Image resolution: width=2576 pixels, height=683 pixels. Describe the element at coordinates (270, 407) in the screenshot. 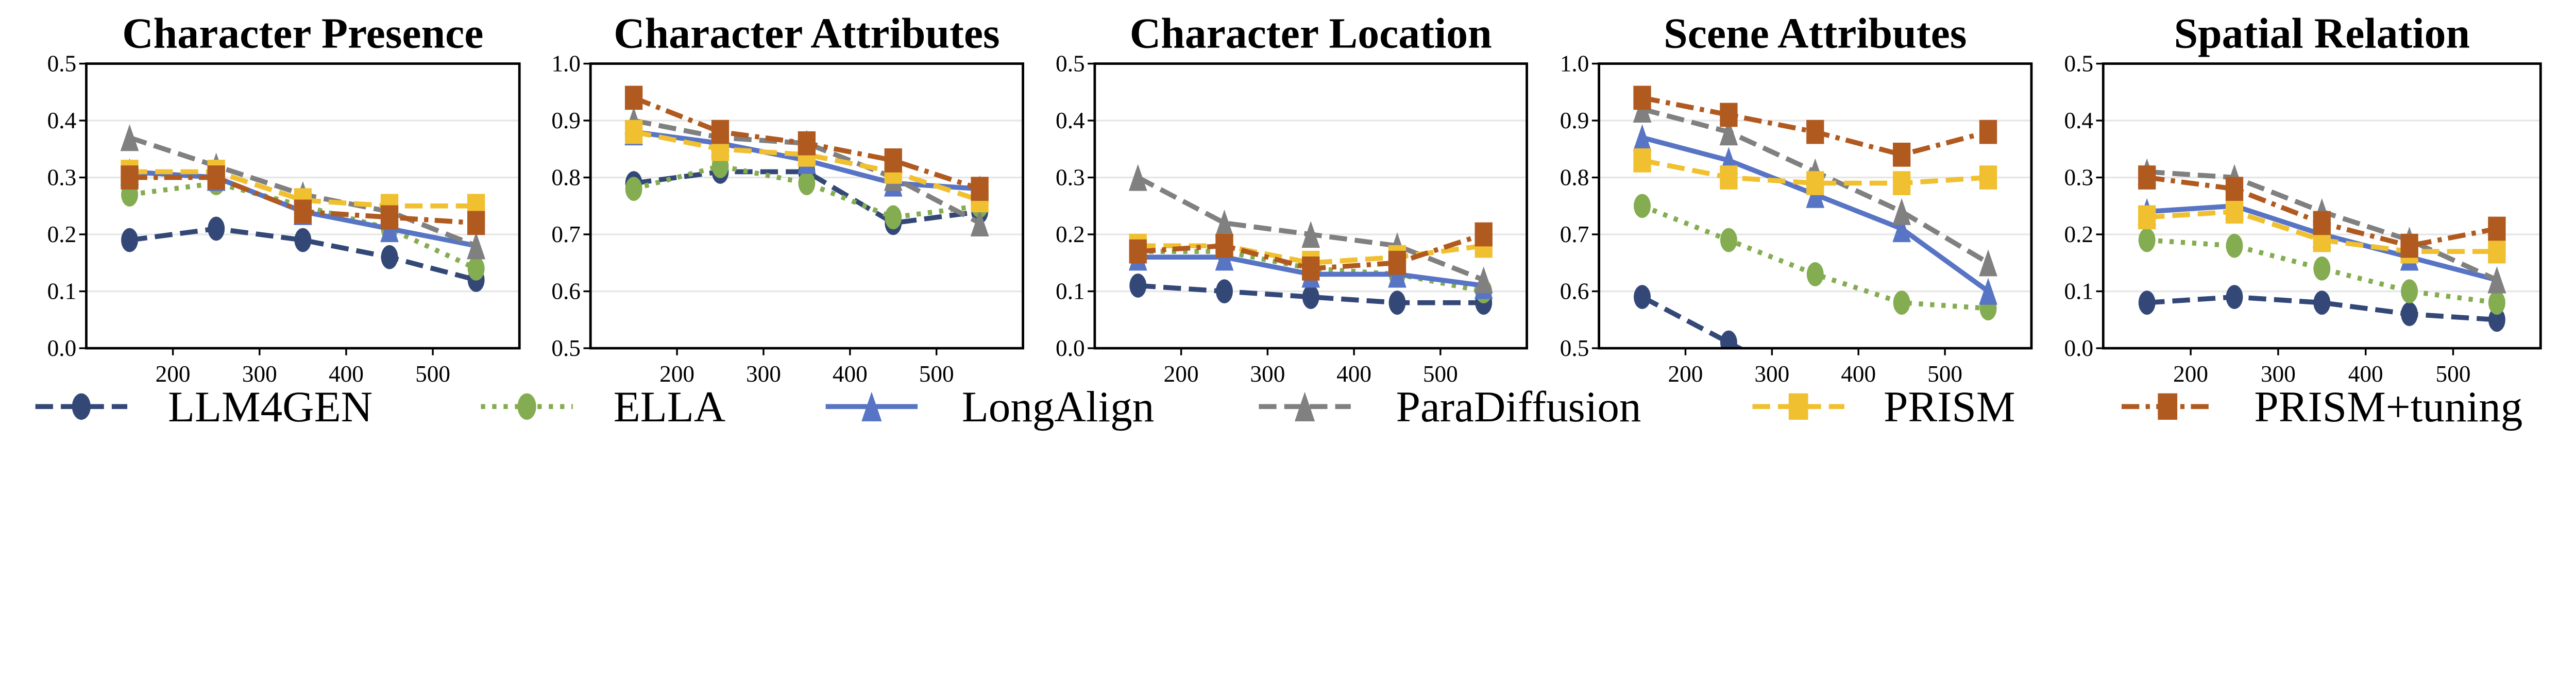

I see `legend-label: LLM4GEN` at that location.